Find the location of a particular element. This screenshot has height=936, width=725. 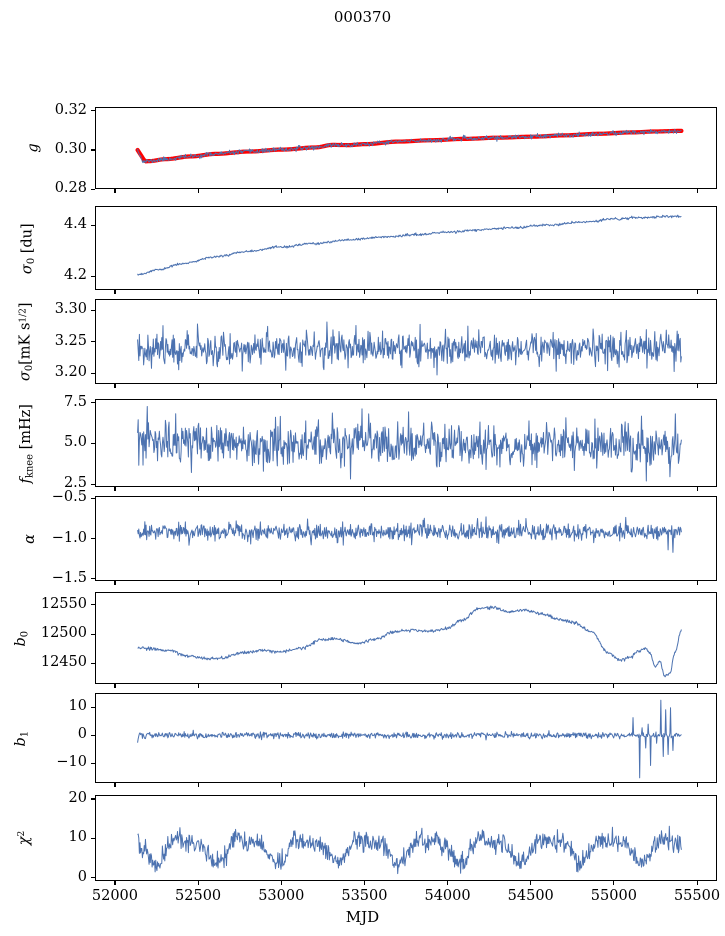

fit-line-red is located at coordinates (409, 146).